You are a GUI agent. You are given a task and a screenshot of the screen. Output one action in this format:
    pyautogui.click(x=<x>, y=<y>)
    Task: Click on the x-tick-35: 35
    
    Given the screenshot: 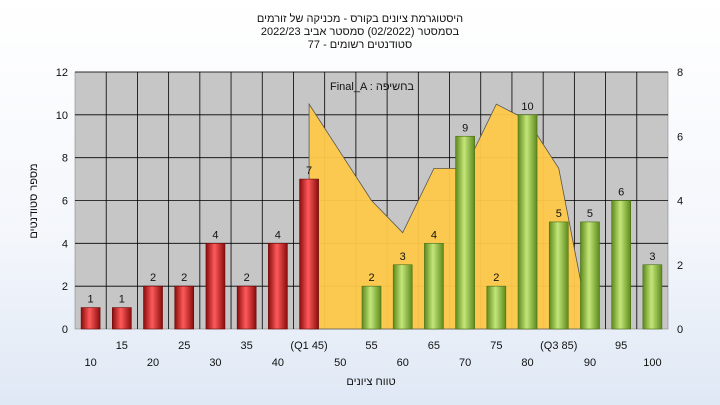 What is the action you would take?
    pyautogui.click(x=247, y=346)
    